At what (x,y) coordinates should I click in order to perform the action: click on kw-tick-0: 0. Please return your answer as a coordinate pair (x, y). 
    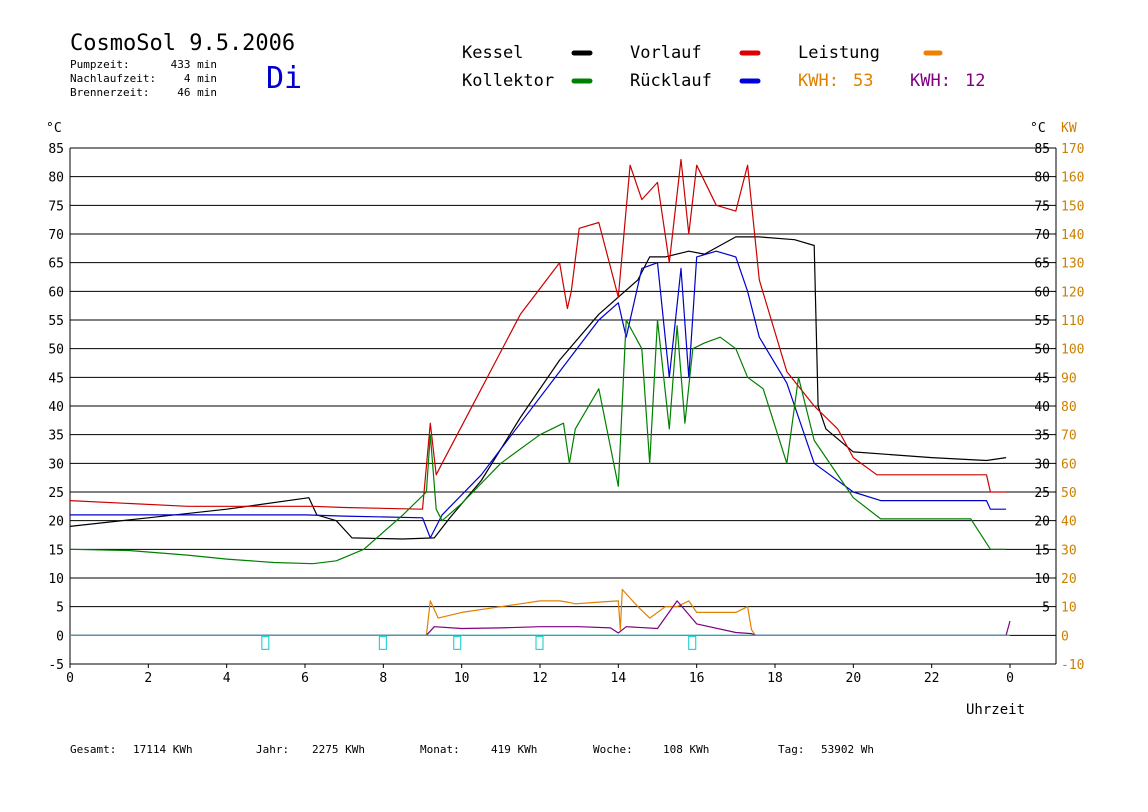
    Looking at the image, I should click on (1065, 636).